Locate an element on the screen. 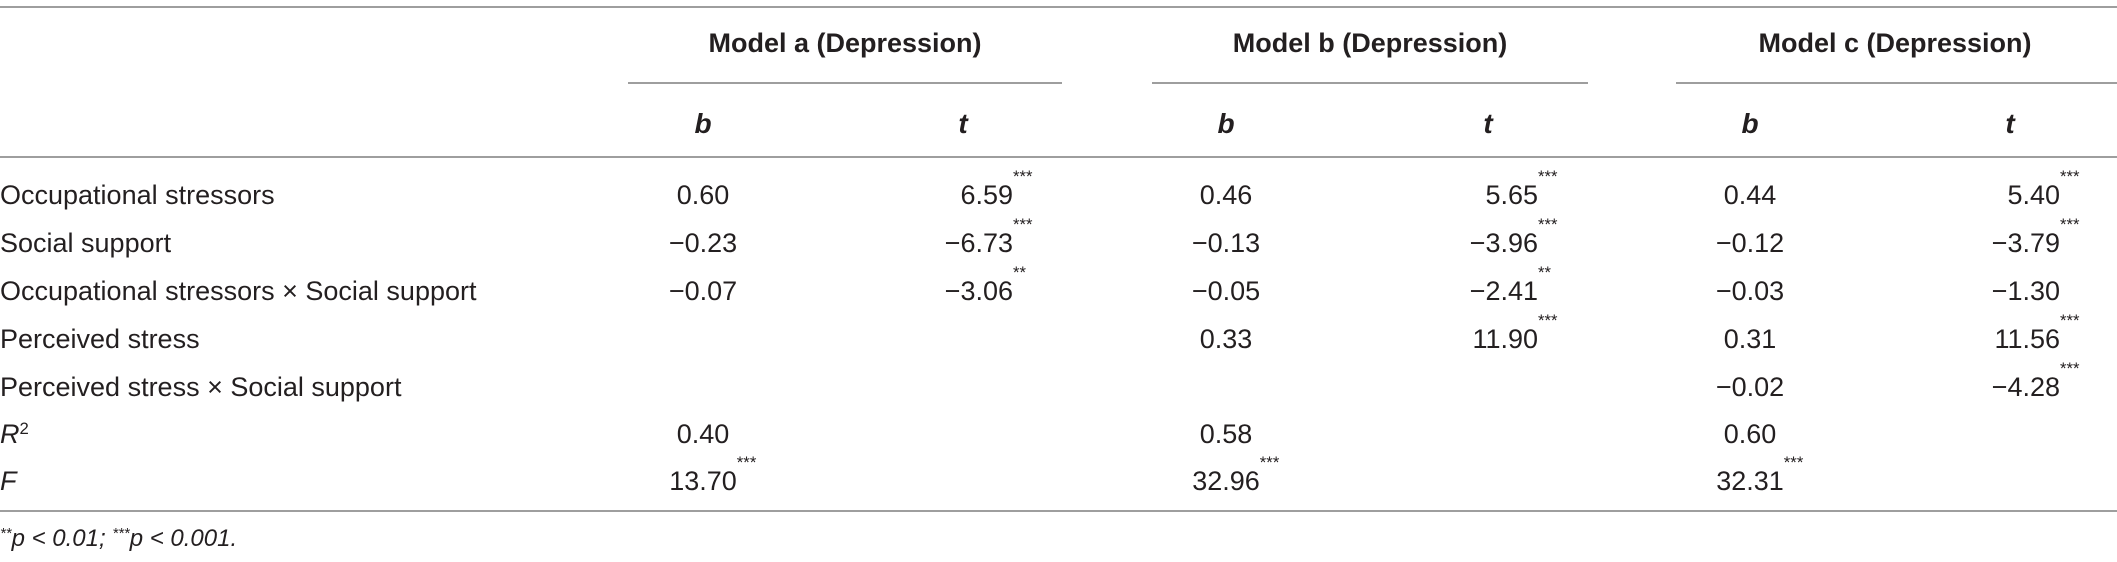 The image size is (2117, 562). cell-t-row5-model3: −4.28 *** is located at coordinates (2035, 380).